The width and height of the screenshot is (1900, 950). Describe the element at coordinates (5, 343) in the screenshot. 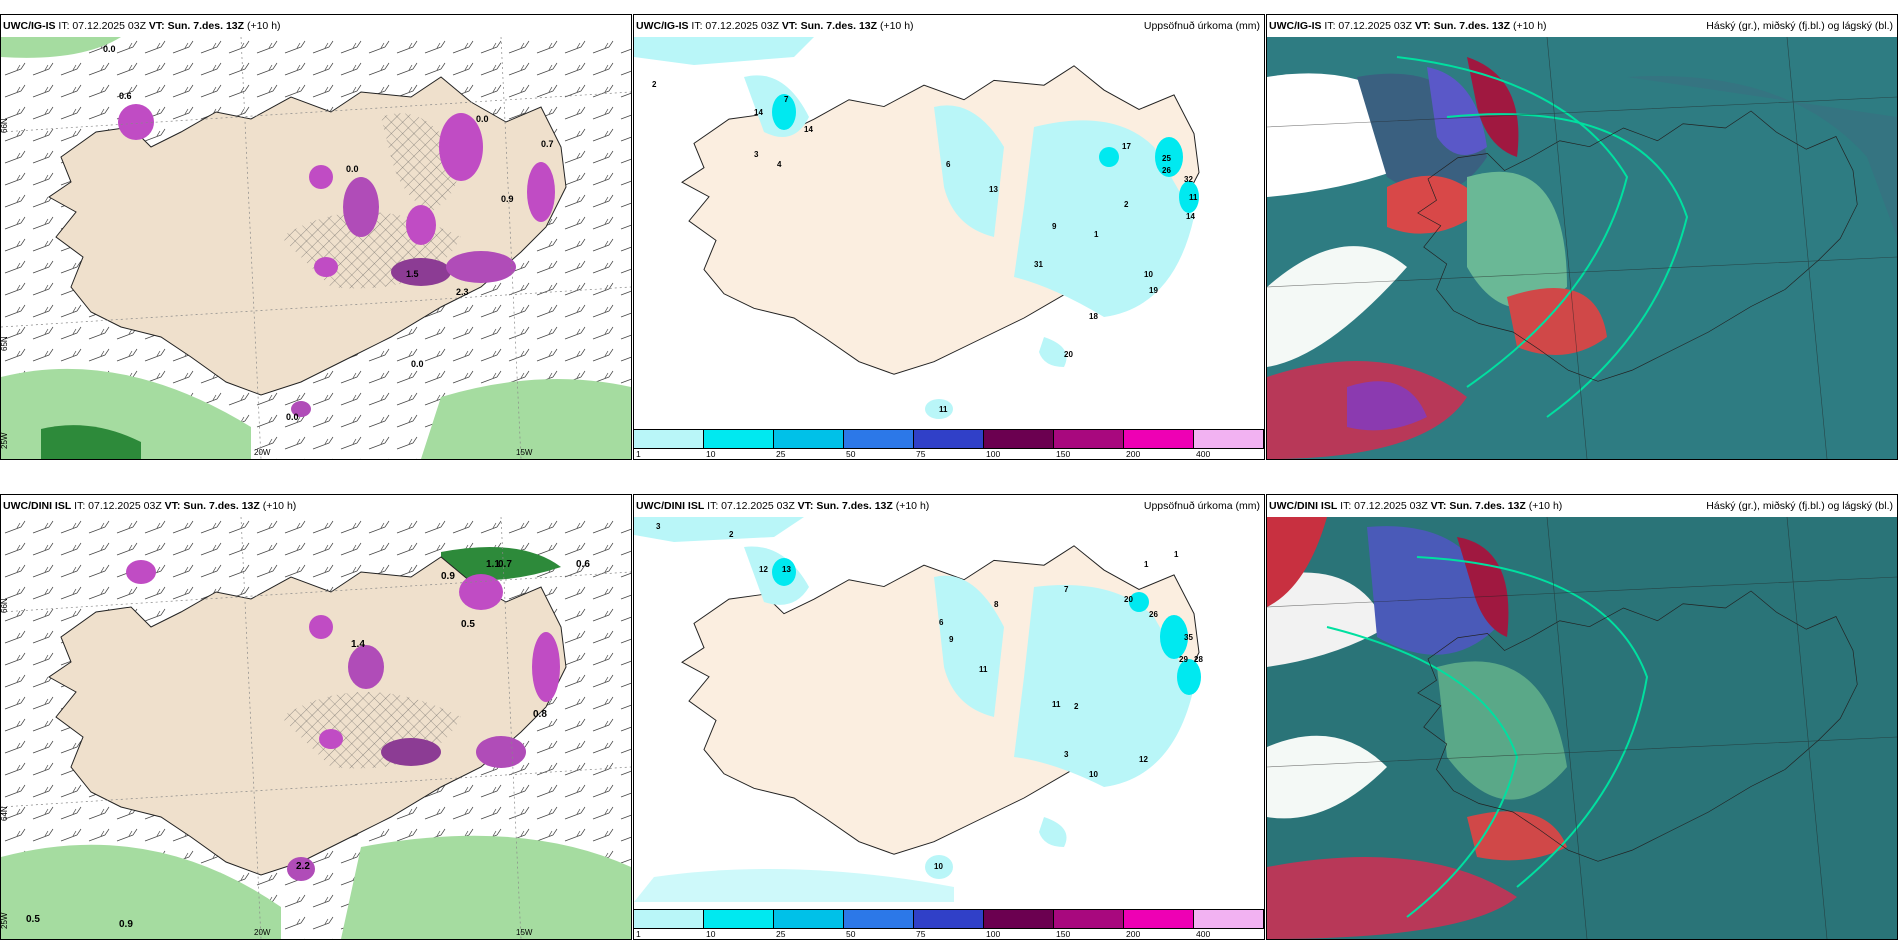

I see `lat-label-65: 65N` at that location.